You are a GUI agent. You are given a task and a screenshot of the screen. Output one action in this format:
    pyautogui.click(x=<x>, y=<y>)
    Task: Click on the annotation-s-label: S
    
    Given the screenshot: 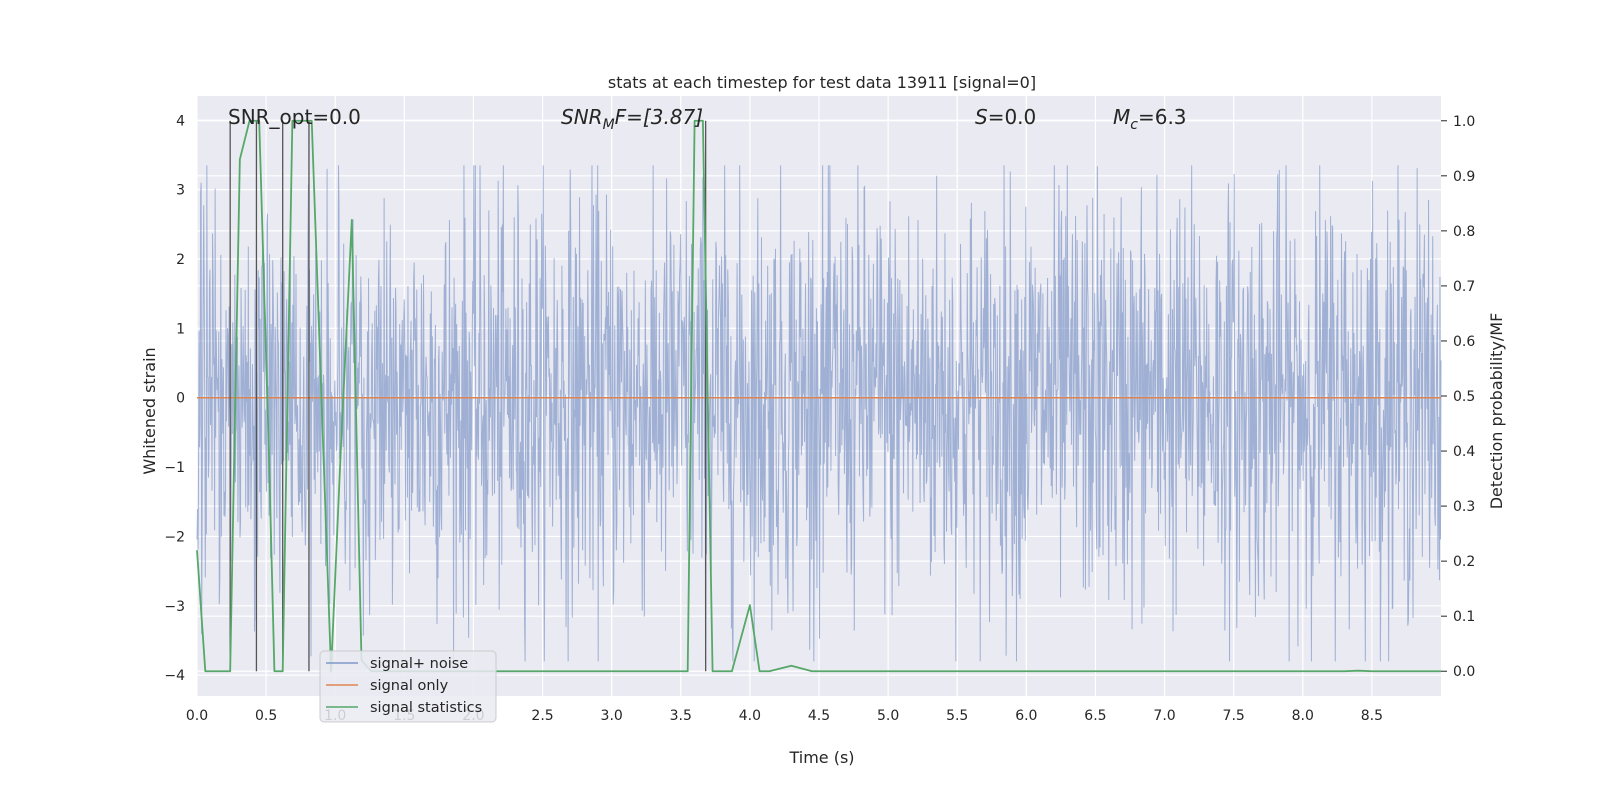 What is the action you would take?
    pyautogui.click(x=981, y=117)
    